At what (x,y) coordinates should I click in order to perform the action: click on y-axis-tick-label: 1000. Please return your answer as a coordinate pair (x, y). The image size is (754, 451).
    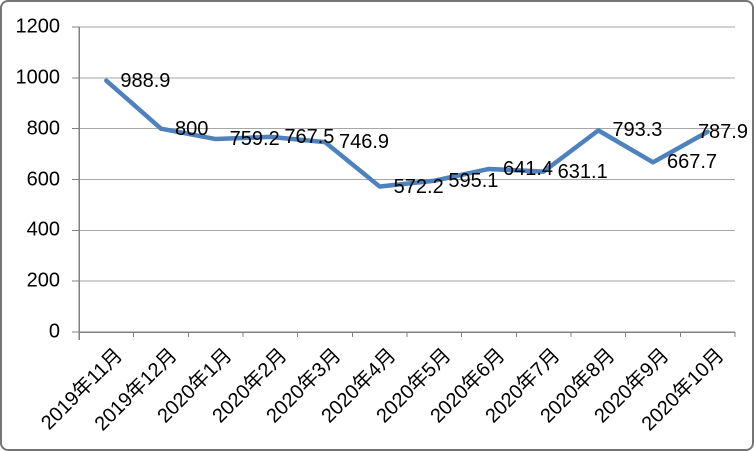
    Looking at the image, I should click on (38, 77).